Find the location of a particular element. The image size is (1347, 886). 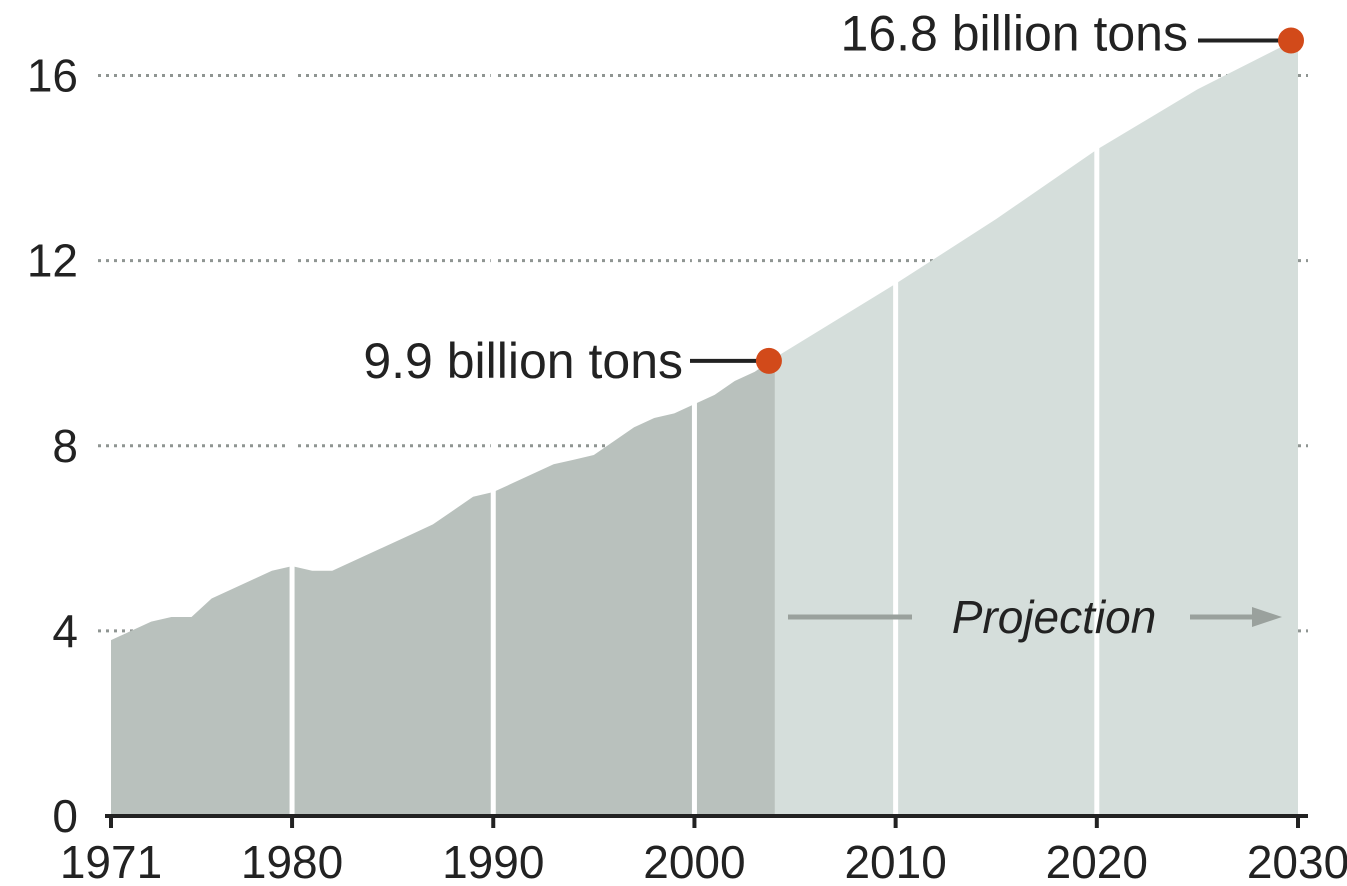

y-axis-ticks: 0 4 8 12 16 is located at coordinates (52, 446).